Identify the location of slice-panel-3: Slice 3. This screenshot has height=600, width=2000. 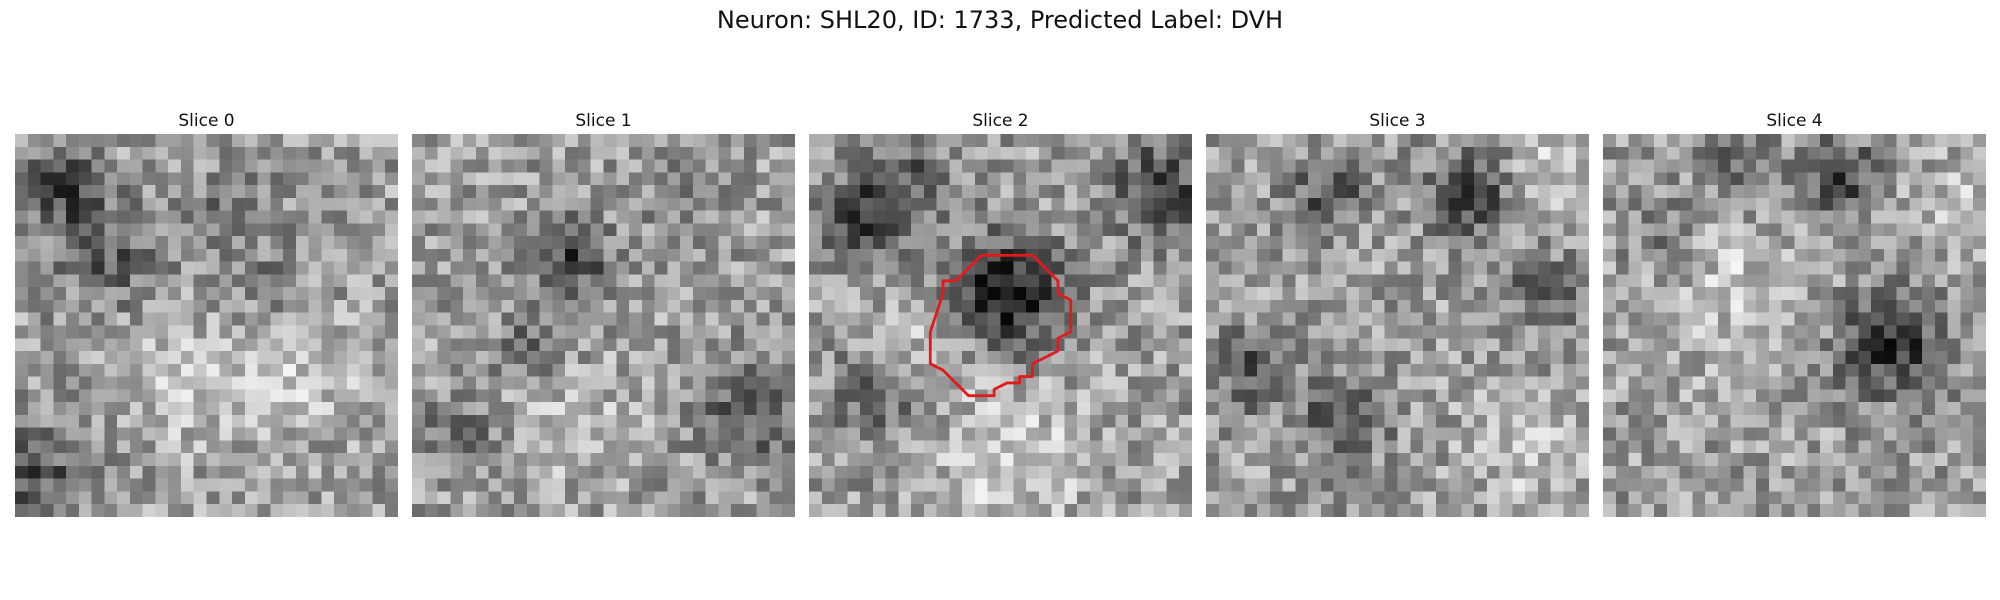
(1397, 313).